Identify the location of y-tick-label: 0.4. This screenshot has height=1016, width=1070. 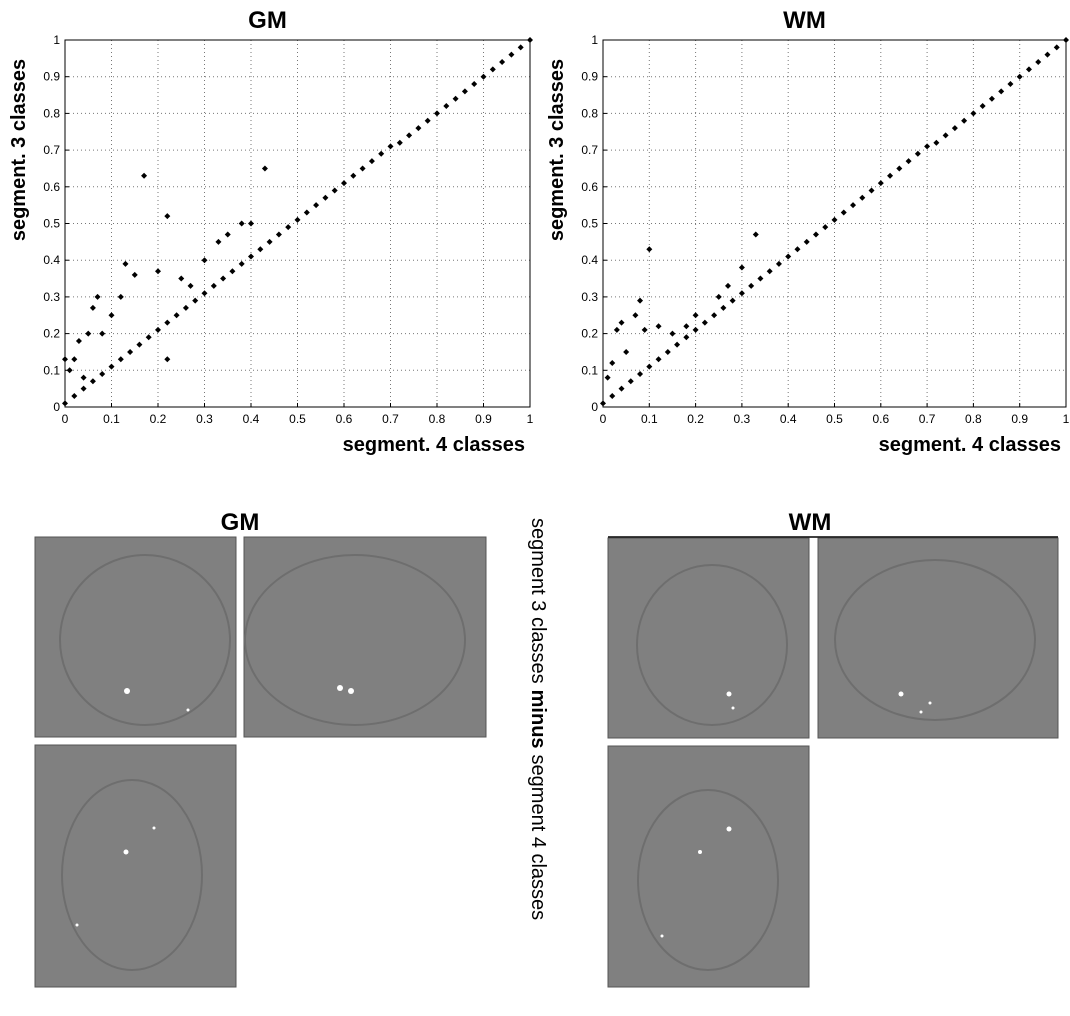
(589, 260).